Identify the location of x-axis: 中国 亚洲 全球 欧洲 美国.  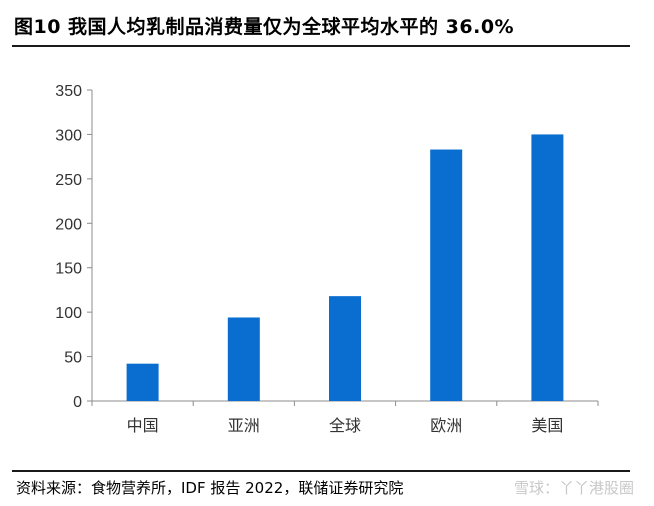
(345, 417).